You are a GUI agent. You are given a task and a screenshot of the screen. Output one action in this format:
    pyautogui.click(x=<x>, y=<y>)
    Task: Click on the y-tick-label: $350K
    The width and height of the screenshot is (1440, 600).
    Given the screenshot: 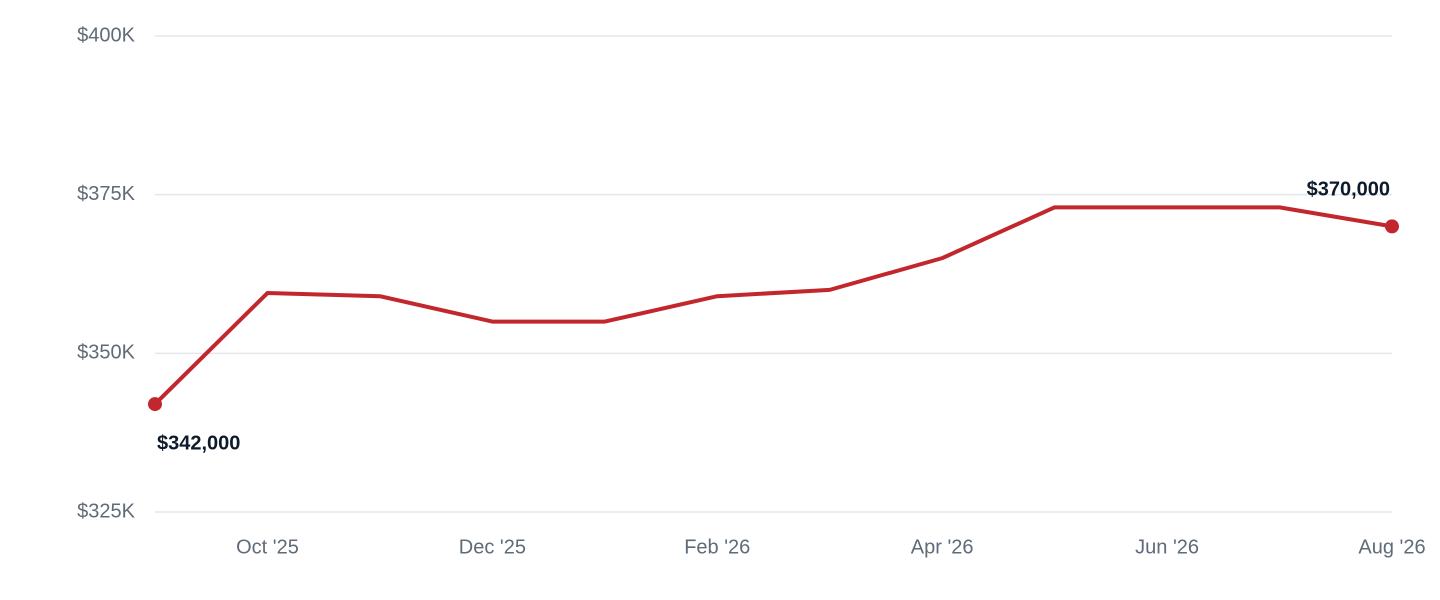 What is the action you would take?
    pyautogui.click(x=106, y=353)
    